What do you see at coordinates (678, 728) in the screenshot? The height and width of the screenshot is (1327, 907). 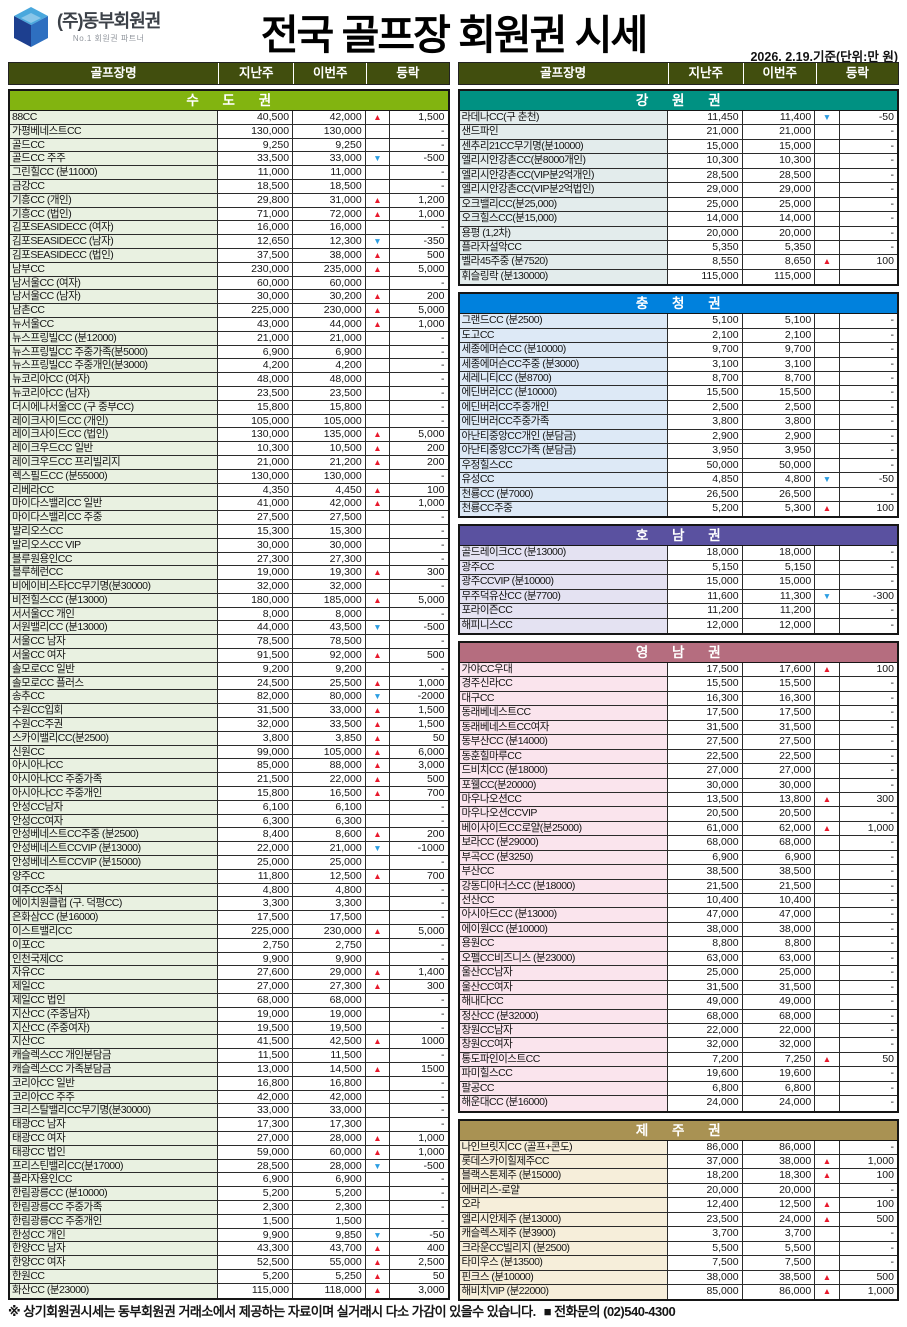 I see `table-row: 동래베네스트CC여자 31,500 31,500-` at bounding box center [678, 728].